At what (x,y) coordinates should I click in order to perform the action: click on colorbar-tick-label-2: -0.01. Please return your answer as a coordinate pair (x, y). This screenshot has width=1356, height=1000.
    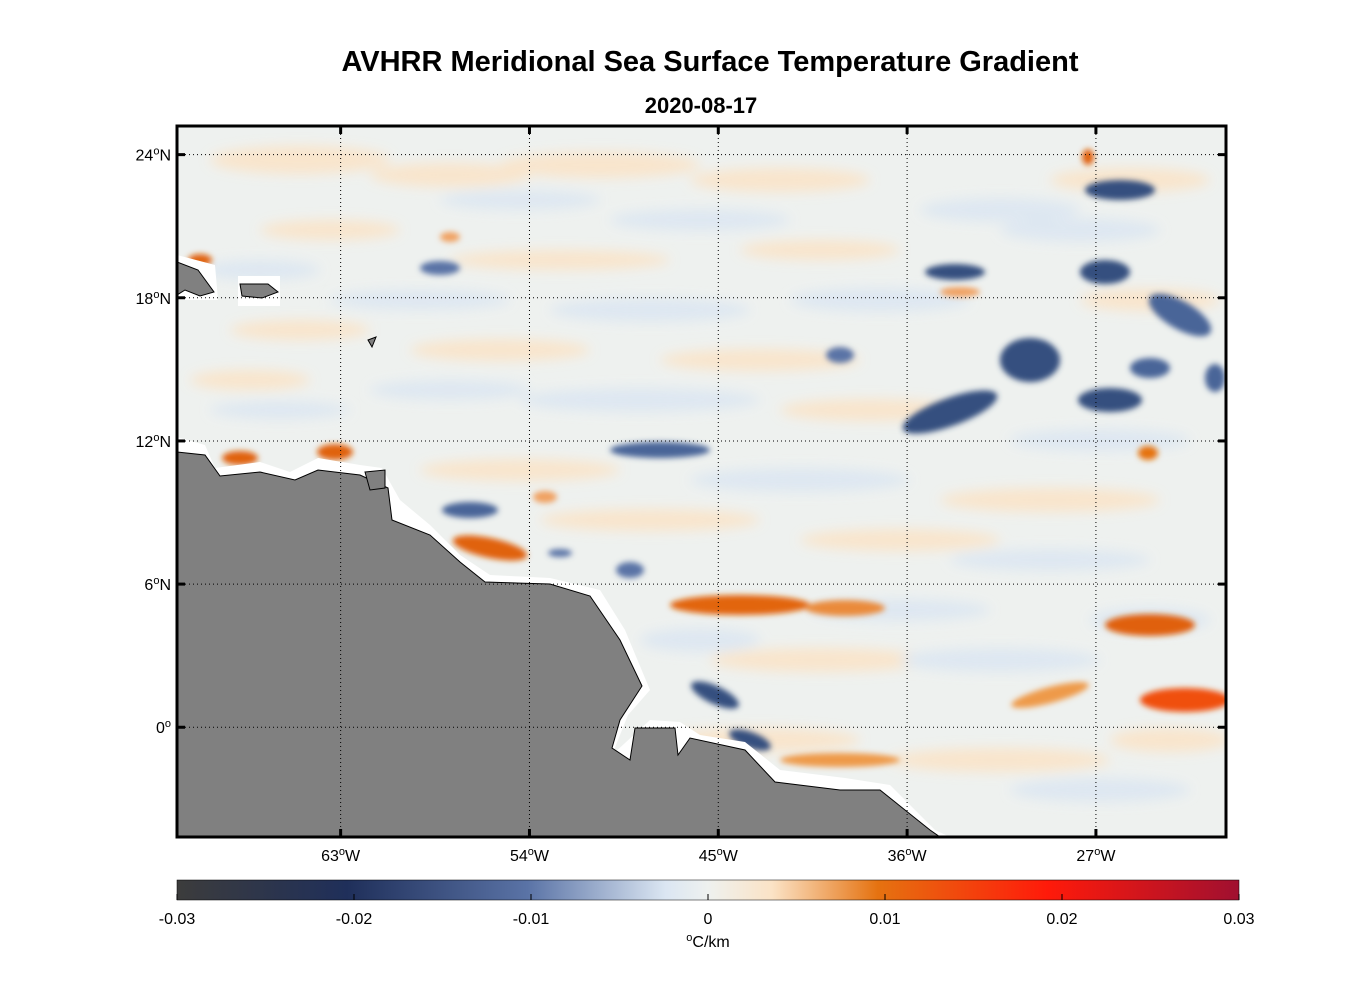
    Looking at the image, I should click on (531, 919).